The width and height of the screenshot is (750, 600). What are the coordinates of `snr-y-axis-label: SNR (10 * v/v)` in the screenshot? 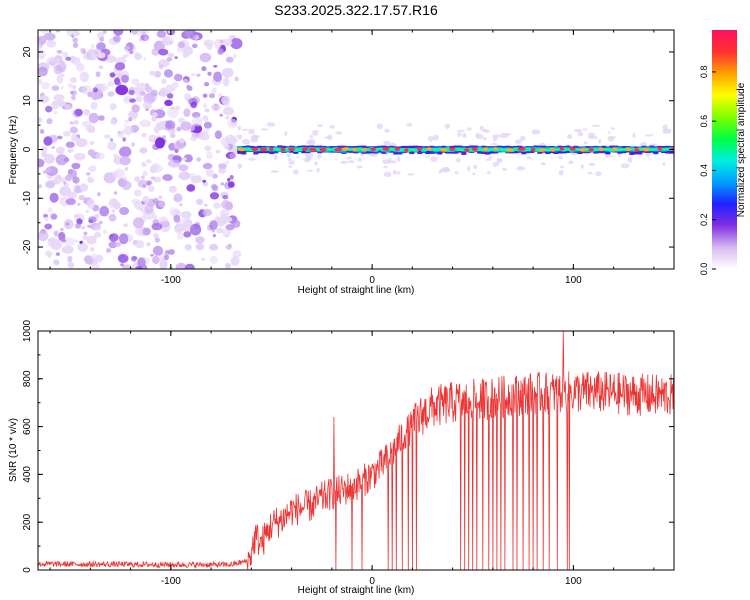 It's located at (13, 450).